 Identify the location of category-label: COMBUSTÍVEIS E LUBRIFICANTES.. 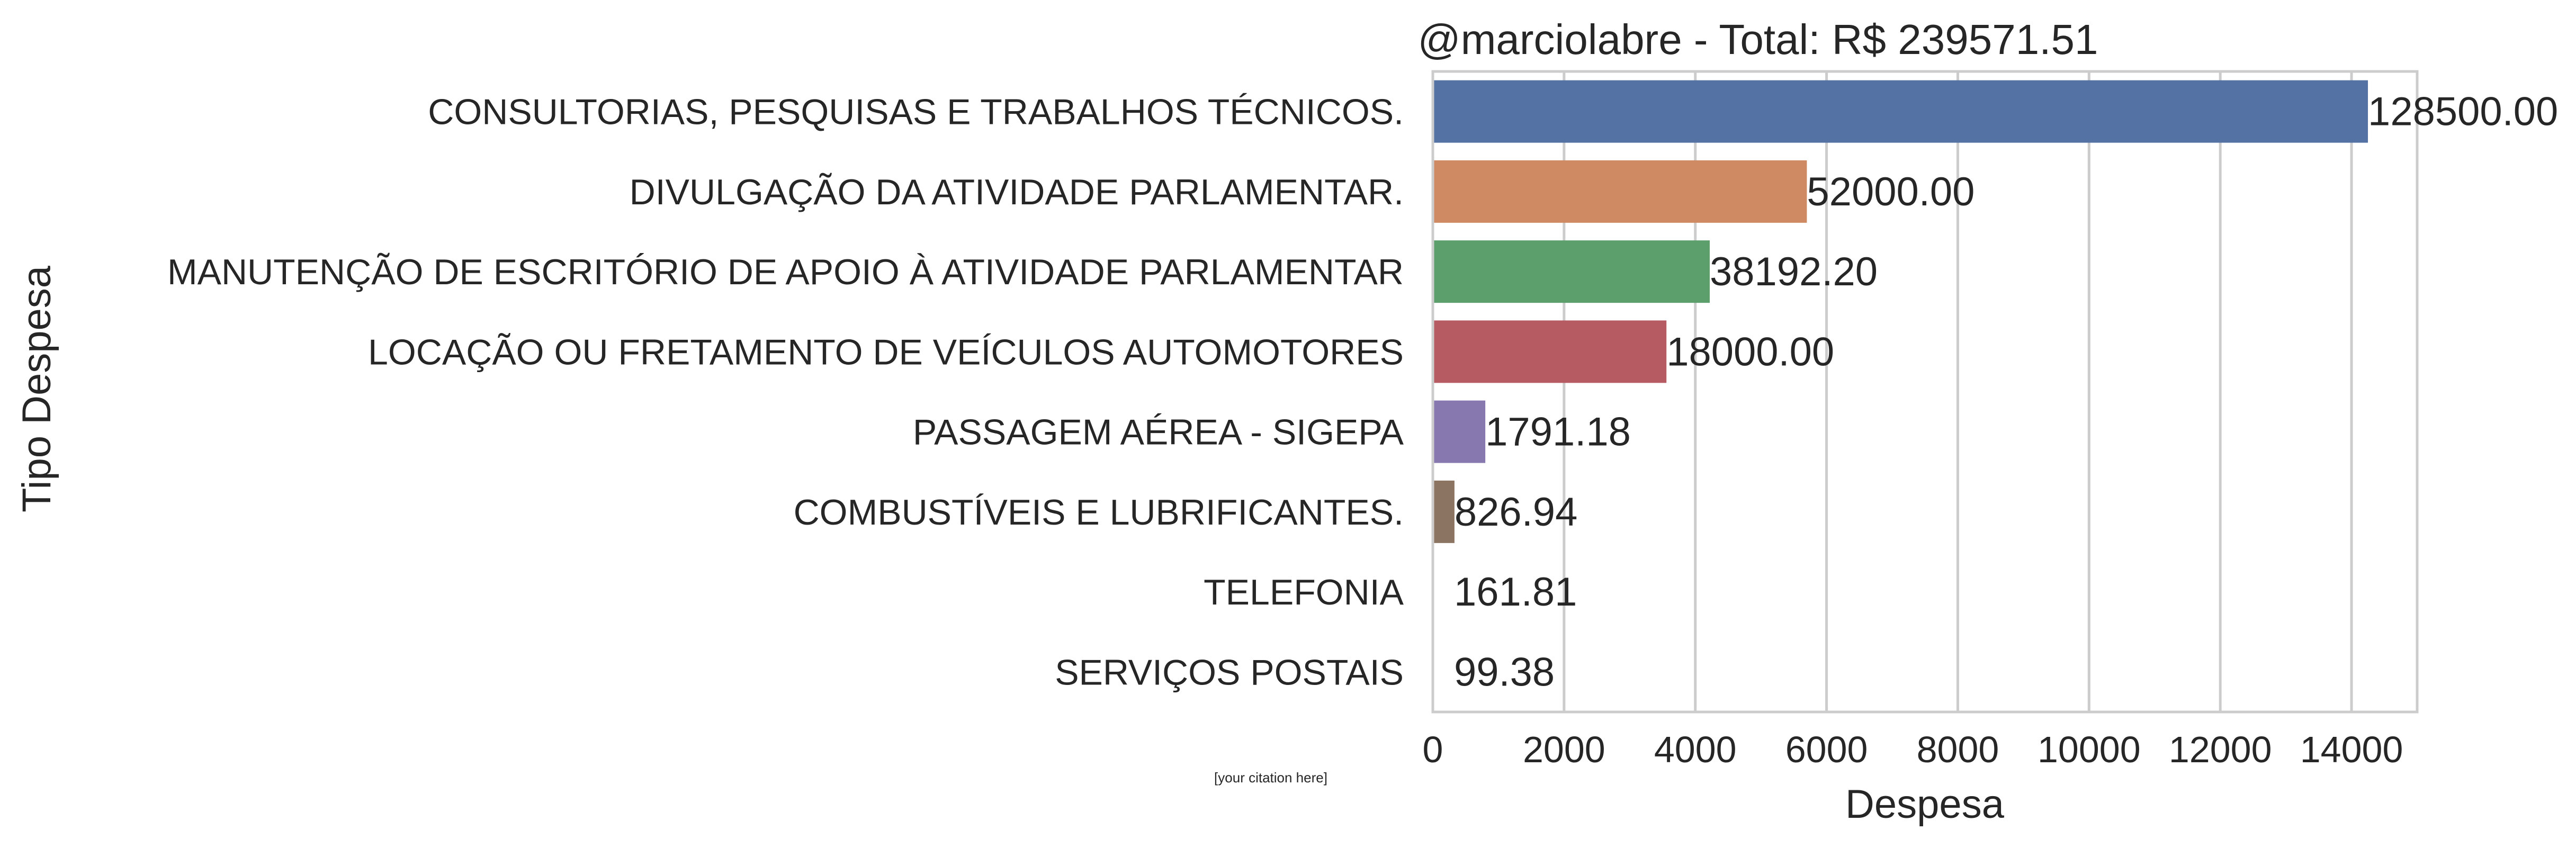
(1099, 512).